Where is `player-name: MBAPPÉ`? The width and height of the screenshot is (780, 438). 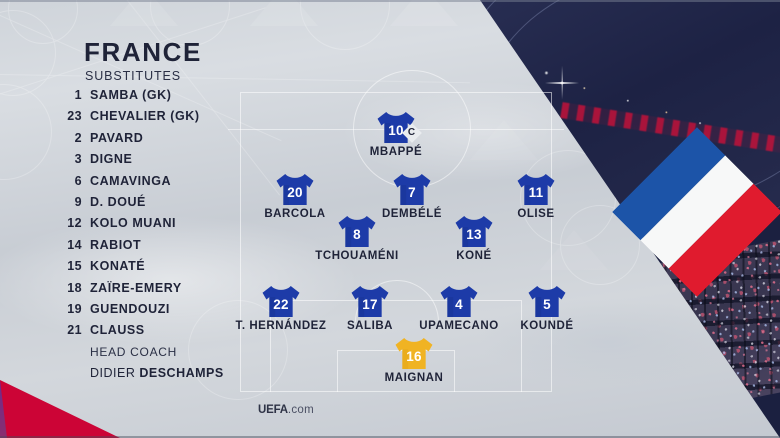
player-name: MBAPPÉ is located at coordinates (396, 152).